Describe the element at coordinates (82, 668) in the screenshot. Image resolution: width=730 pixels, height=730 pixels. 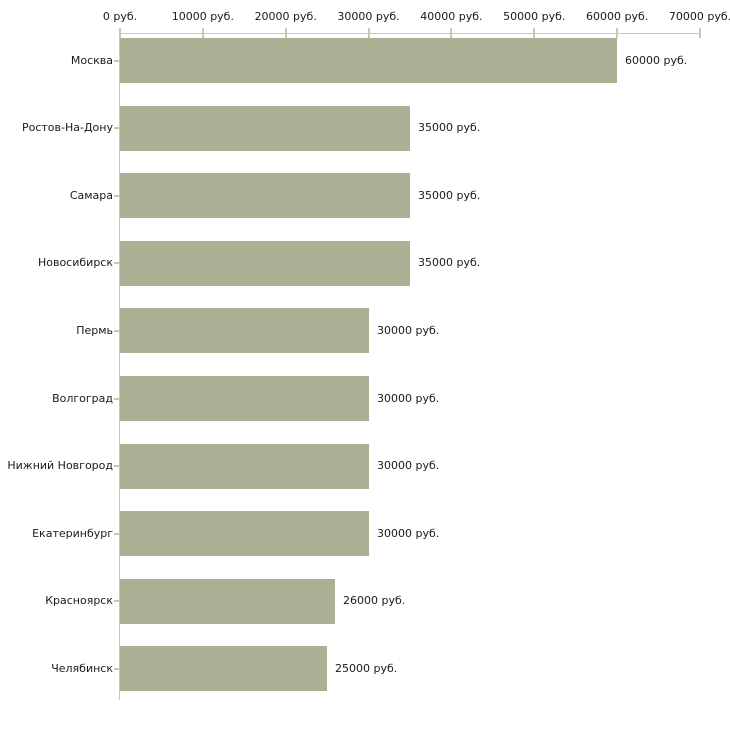
I see `category-label: Челябинск` at that location.